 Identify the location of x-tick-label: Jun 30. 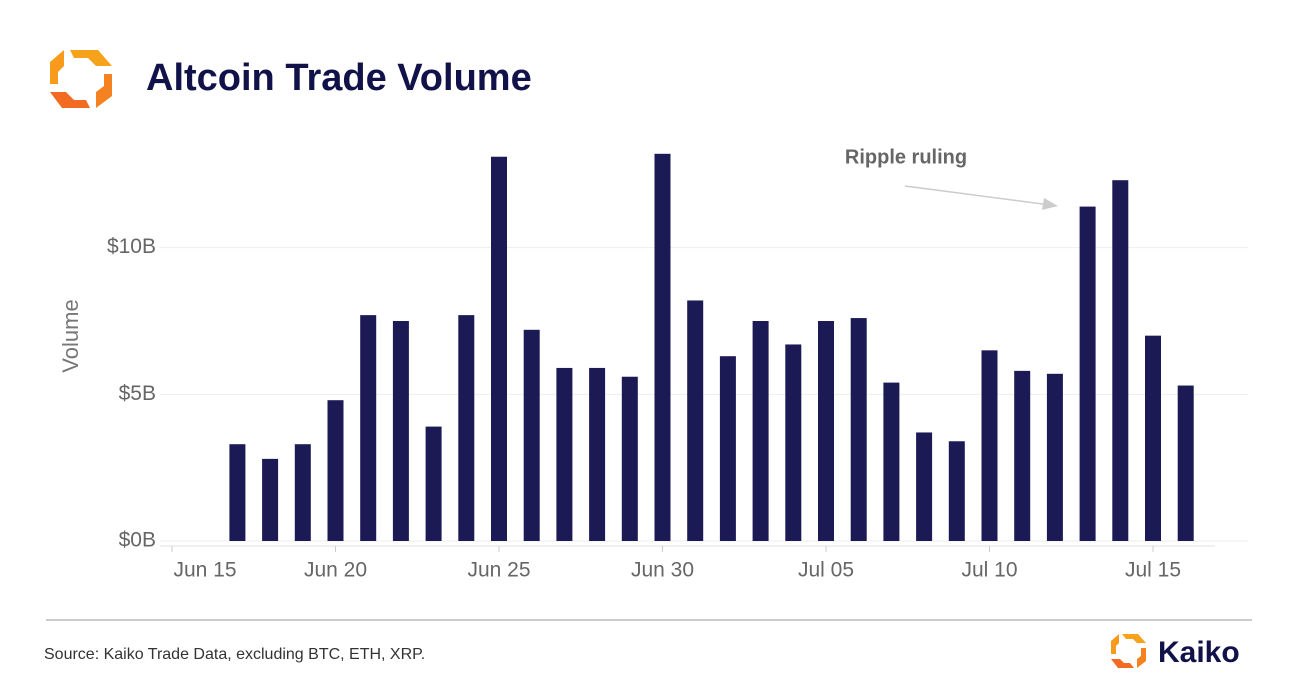
(662, 570).